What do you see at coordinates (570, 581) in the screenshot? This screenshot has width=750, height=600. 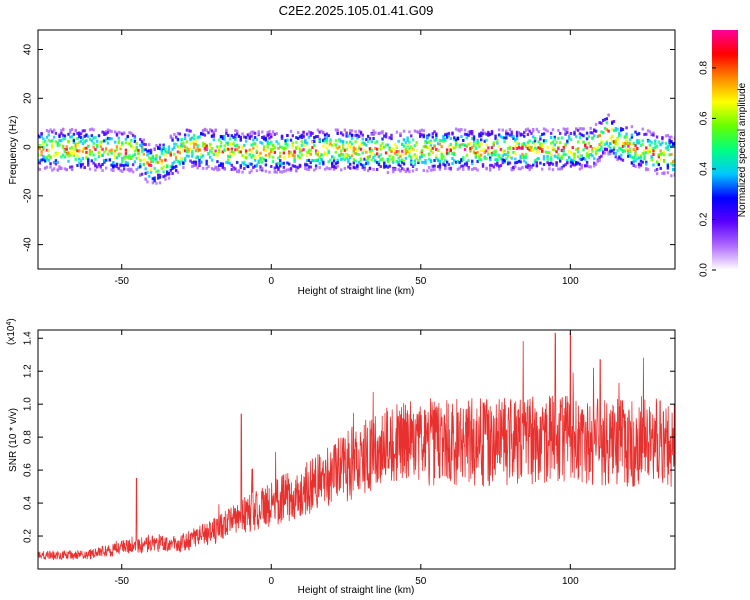 I see `x-tick-label: 100` at bounding box center [570, 581].